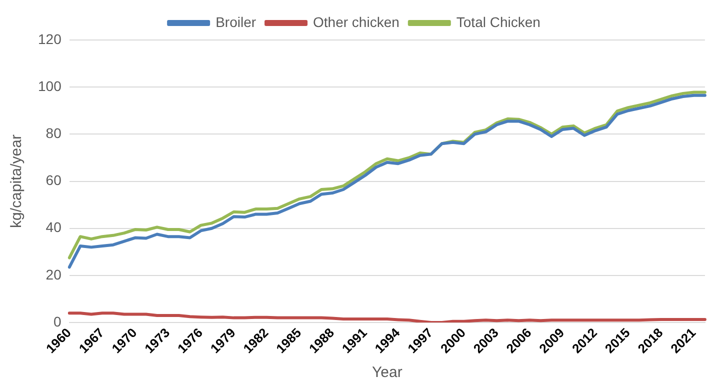 The height and width of the screenshot is (388, 719). Describe the element at coordinates (50, 38) in the screenshot. I see `y-tick-label: 120` at that location.